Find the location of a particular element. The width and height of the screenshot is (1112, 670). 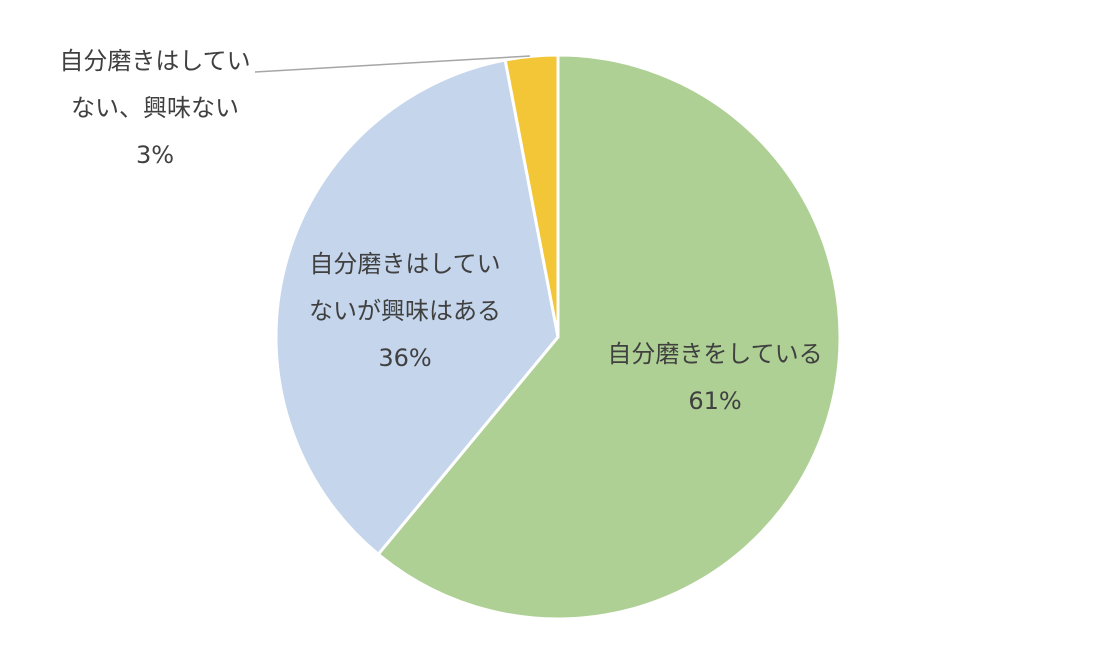

value-label: 61% is located at coordinates (714, 401).